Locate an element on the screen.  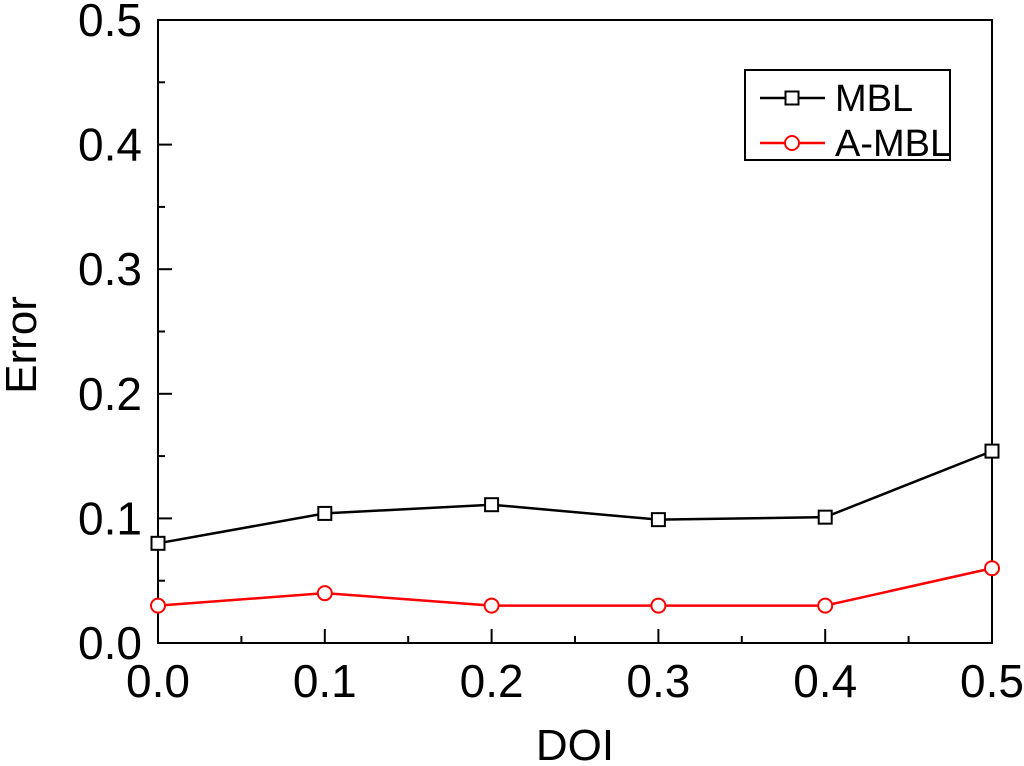
legend-label: A-MBL is located at coordinates (893, 144).